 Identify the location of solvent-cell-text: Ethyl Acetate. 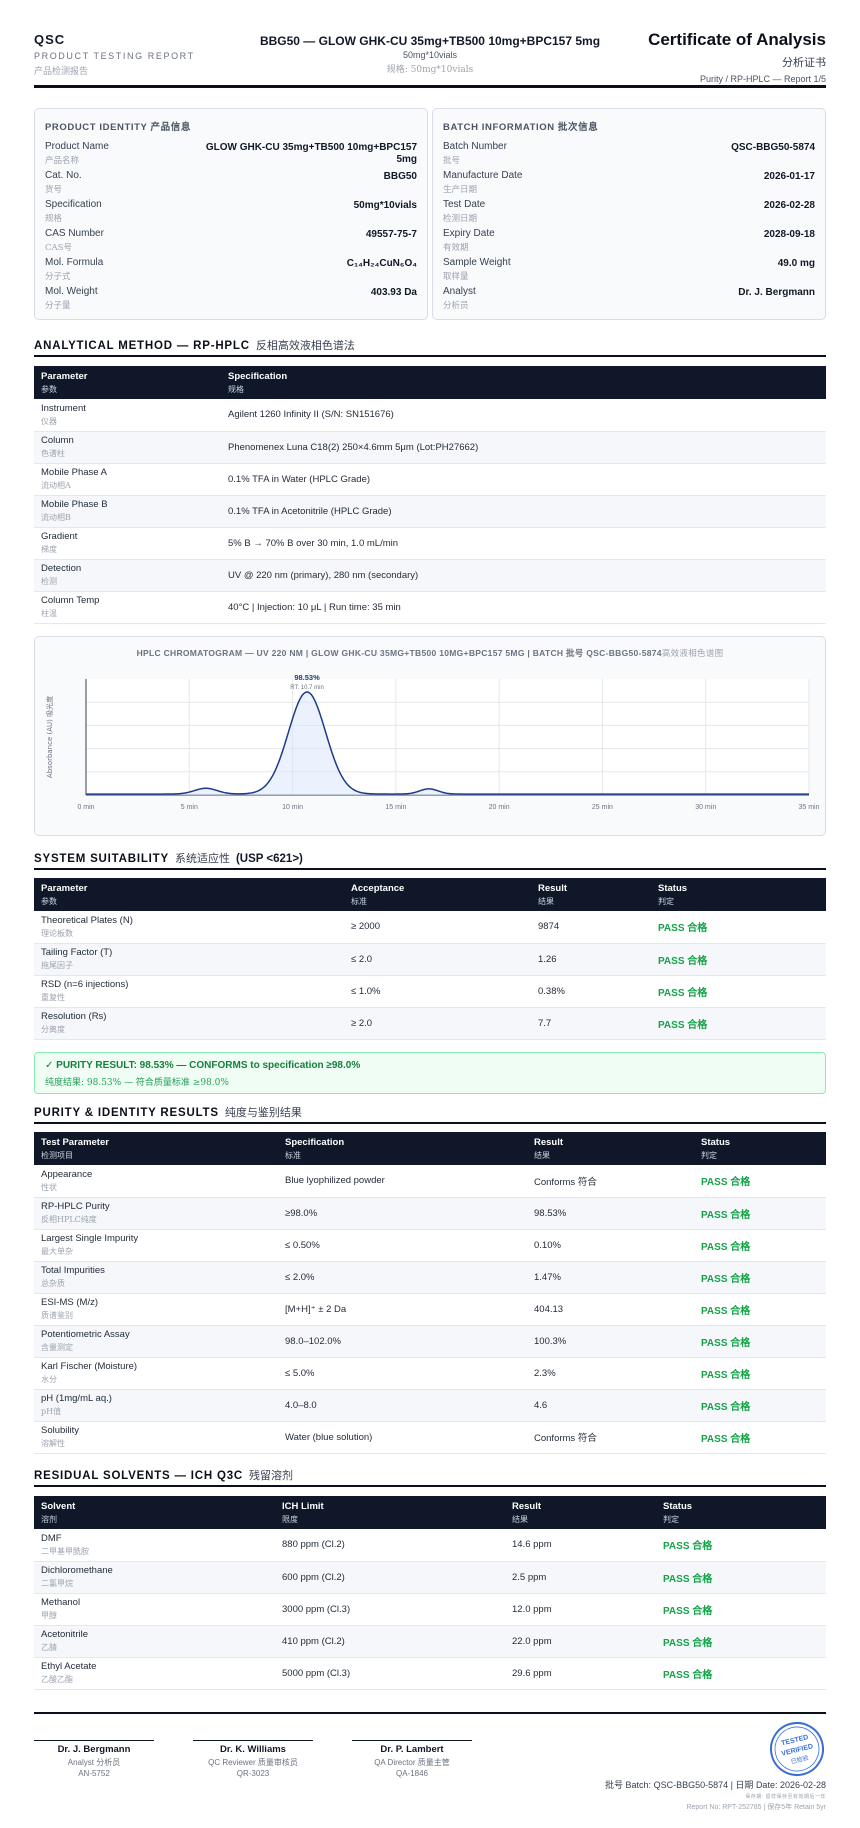
(69, 1666).